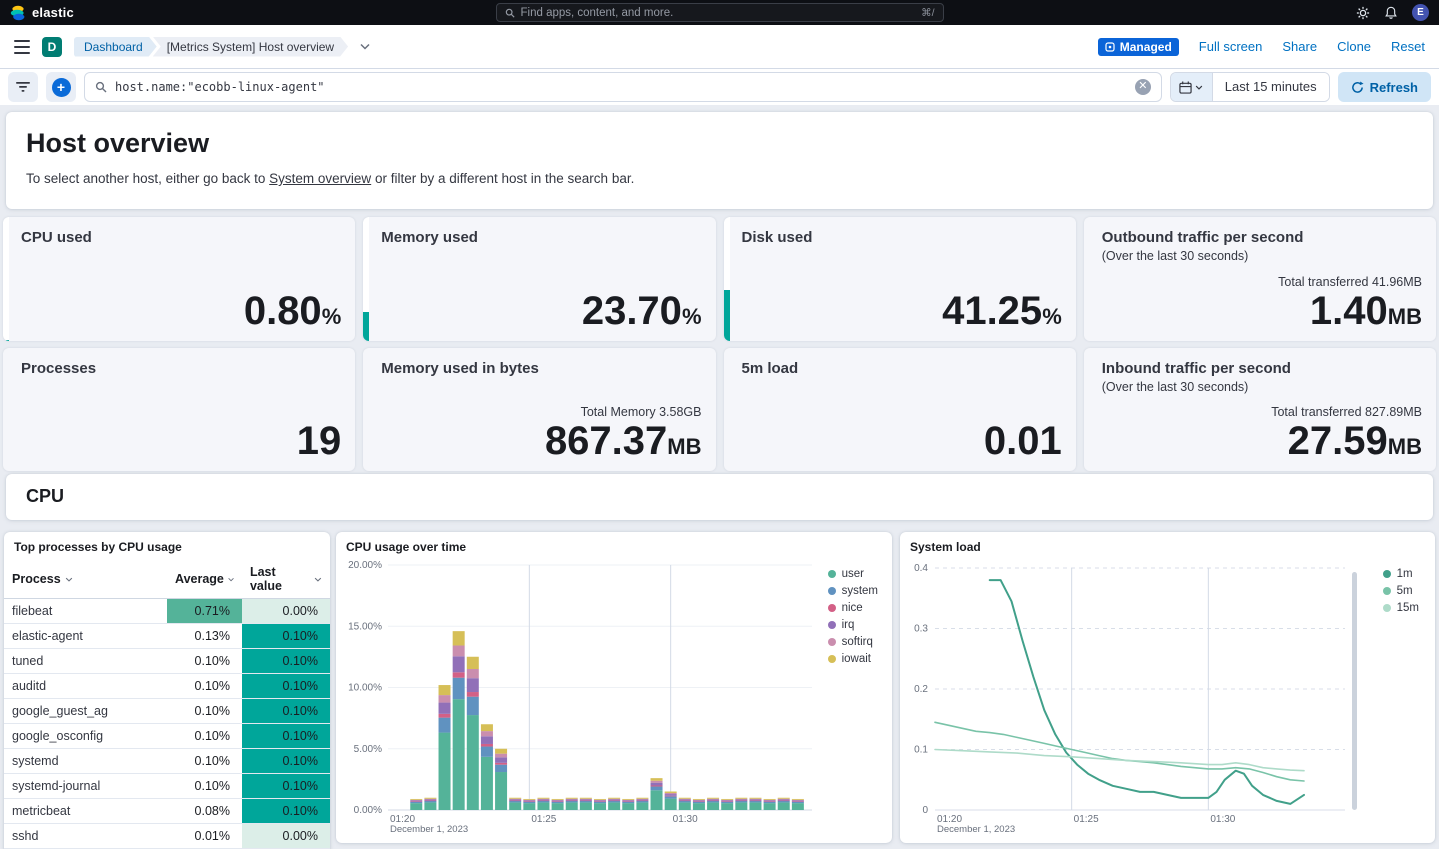 This screenshot has width=1439, height=849. What do you see at coordinates (61, 87) in the screenshot?
I see `add-filter-button: +` at bounding box center [61, 87].